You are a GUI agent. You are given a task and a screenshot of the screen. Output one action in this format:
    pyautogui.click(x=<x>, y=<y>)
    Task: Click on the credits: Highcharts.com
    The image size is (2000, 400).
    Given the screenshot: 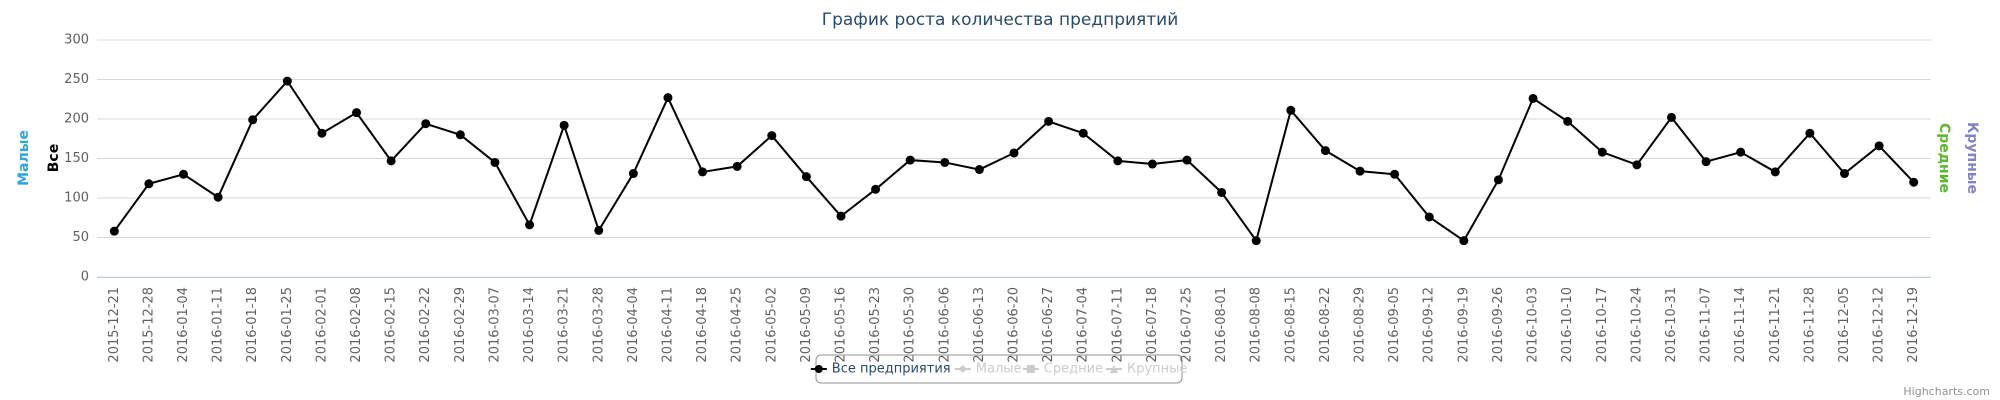 What is the action you would take?
    pyautogui.click(x=1946, y=391)
    